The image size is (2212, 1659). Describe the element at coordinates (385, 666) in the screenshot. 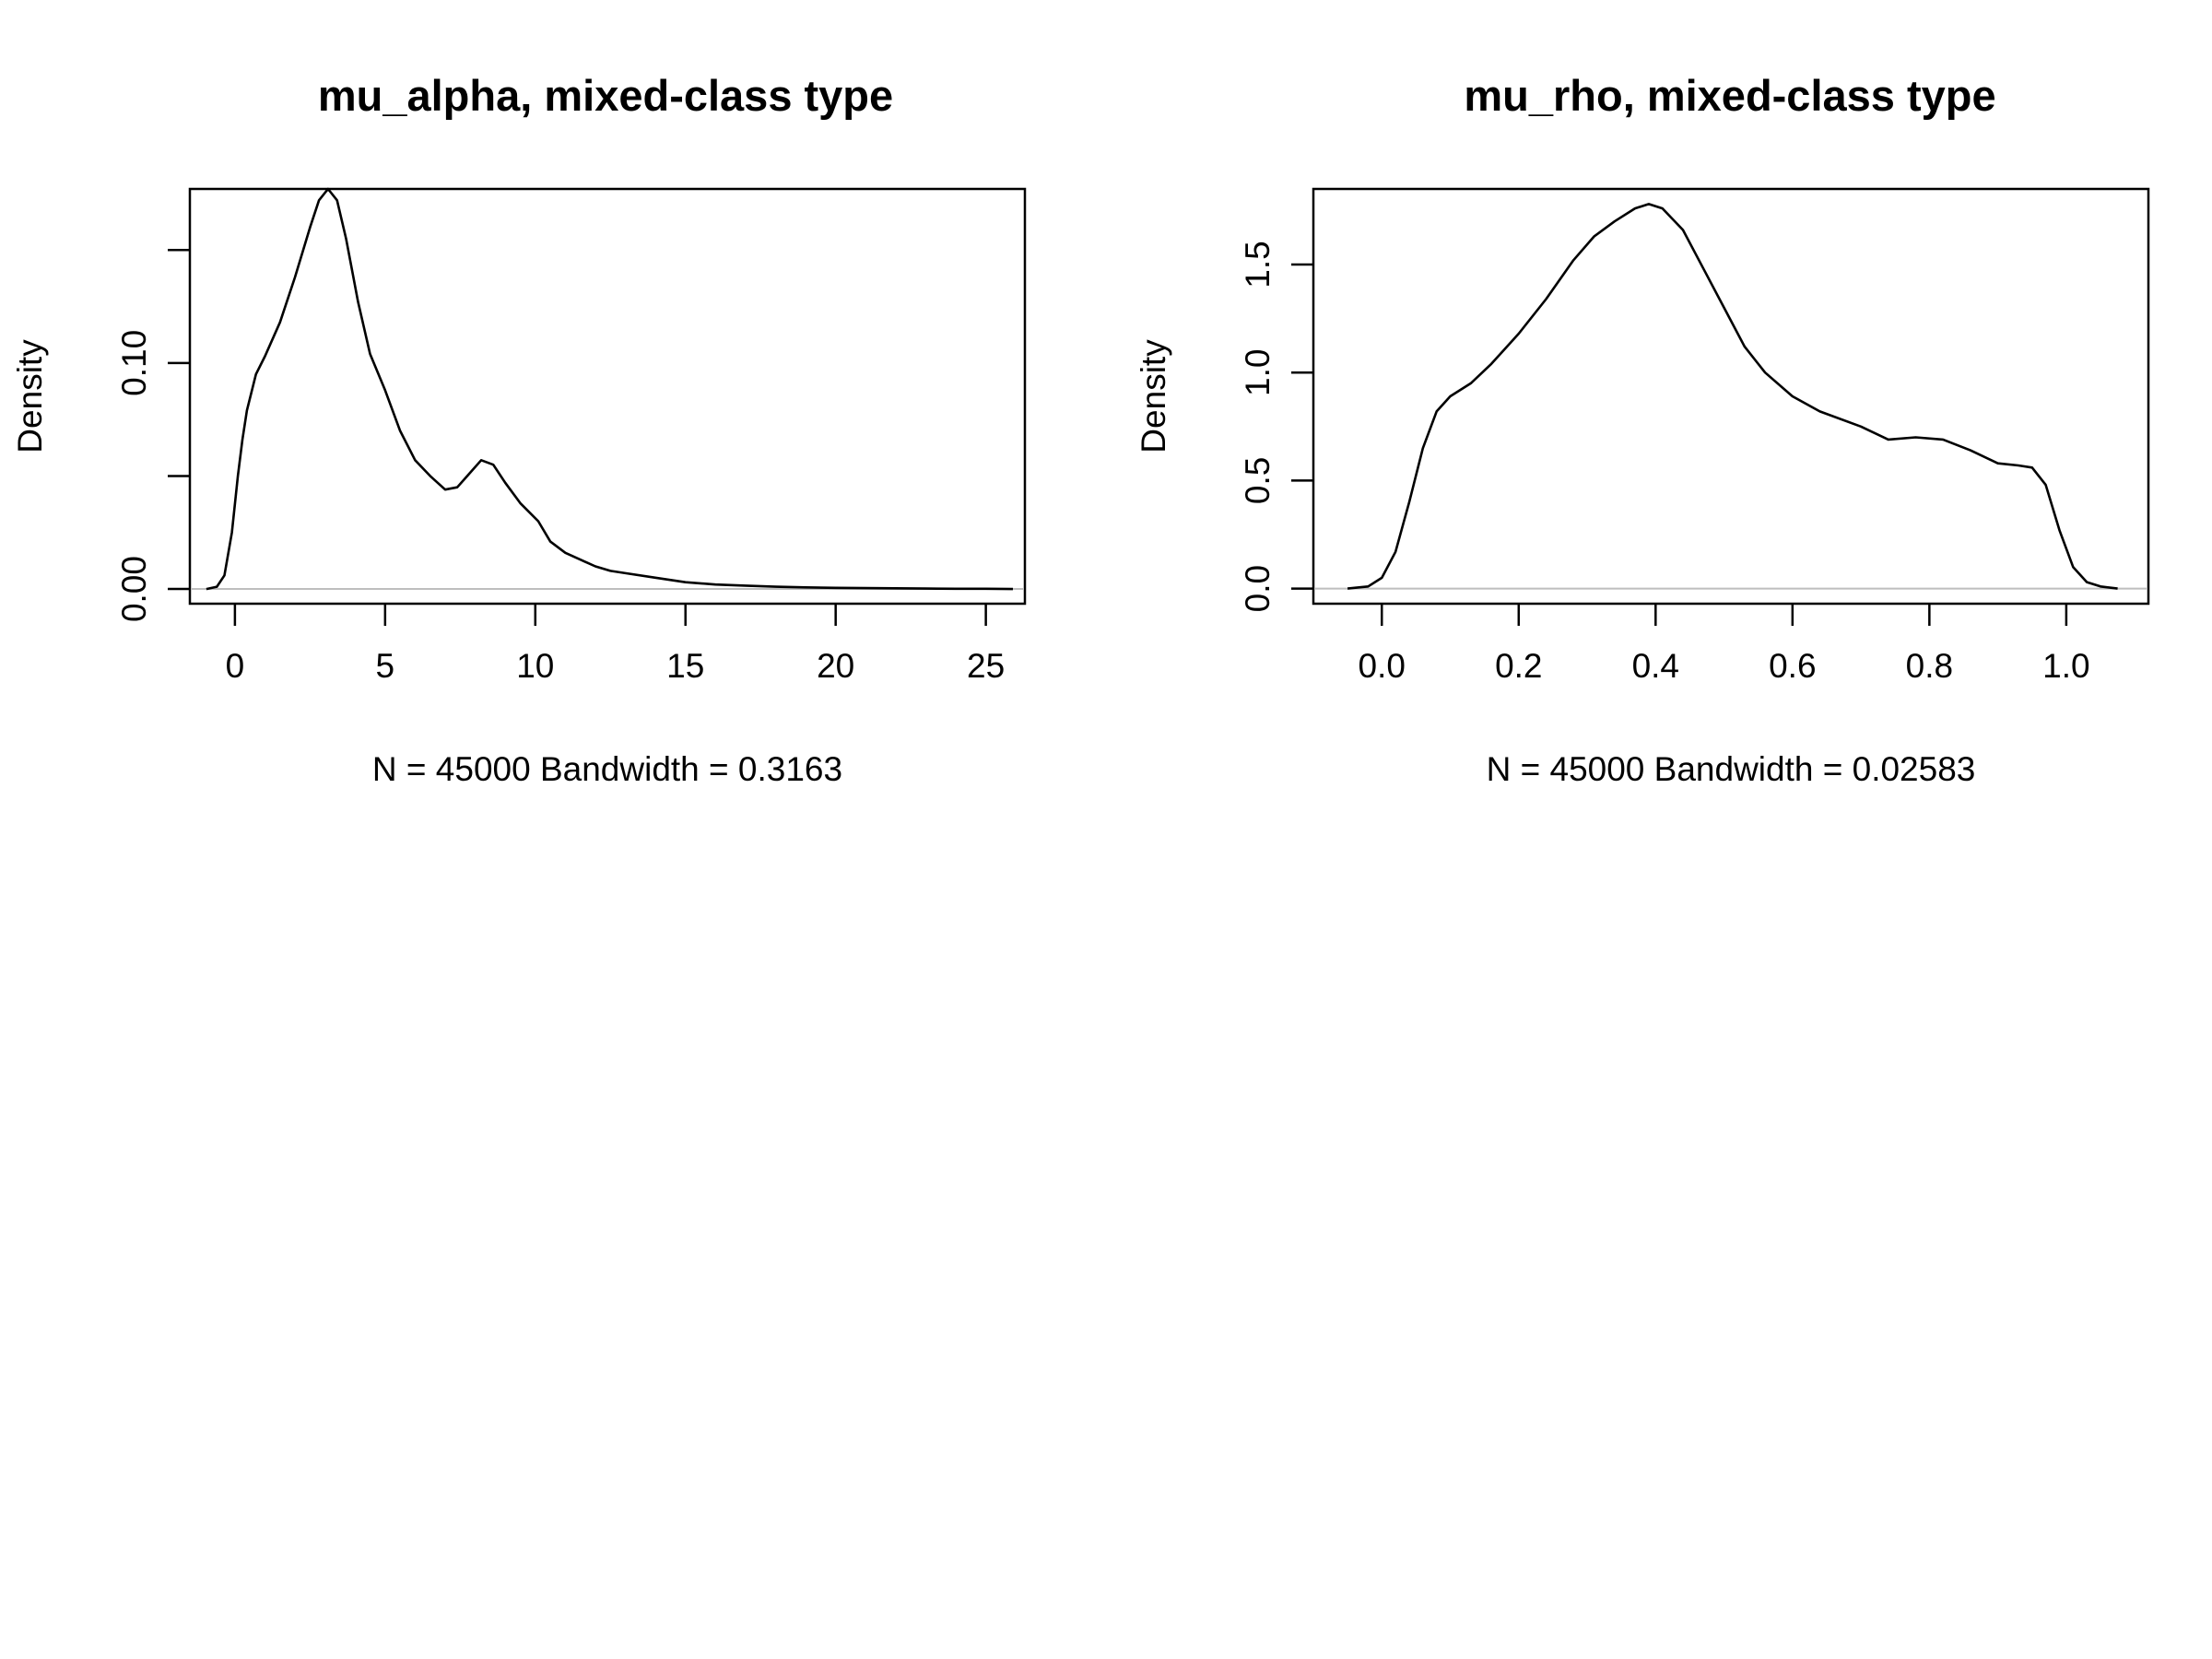

I see `x-tick-label: 5` at that location.